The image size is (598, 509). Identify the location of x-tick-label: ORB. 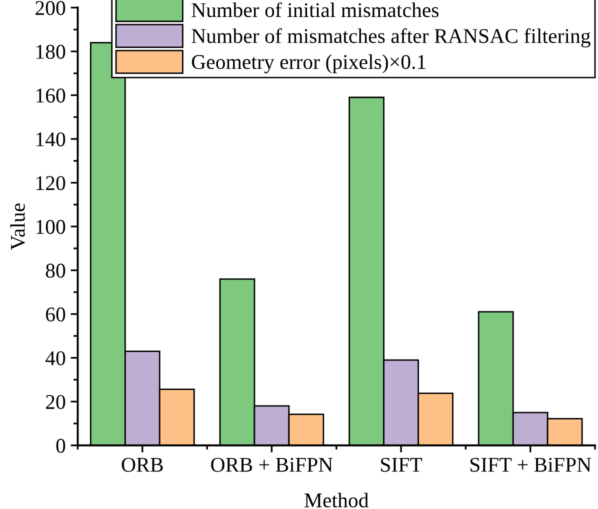
(142, 465).